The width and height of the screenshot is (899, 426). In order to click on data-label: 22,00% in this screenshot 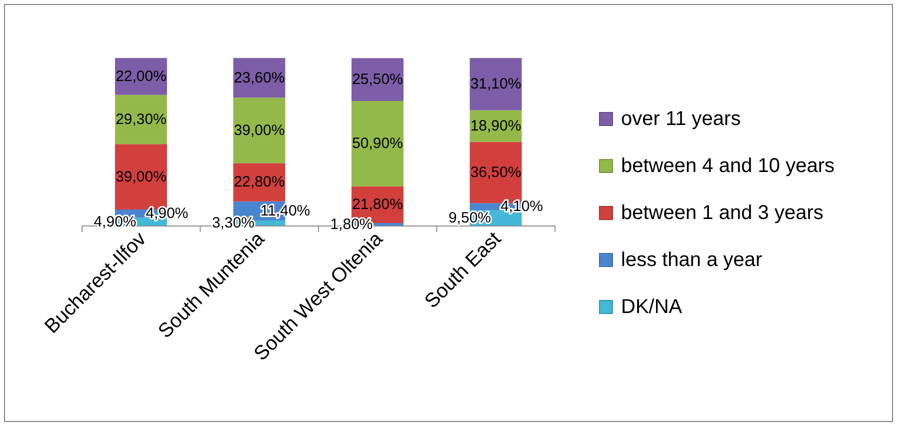, I will do `click(141, 76)`.